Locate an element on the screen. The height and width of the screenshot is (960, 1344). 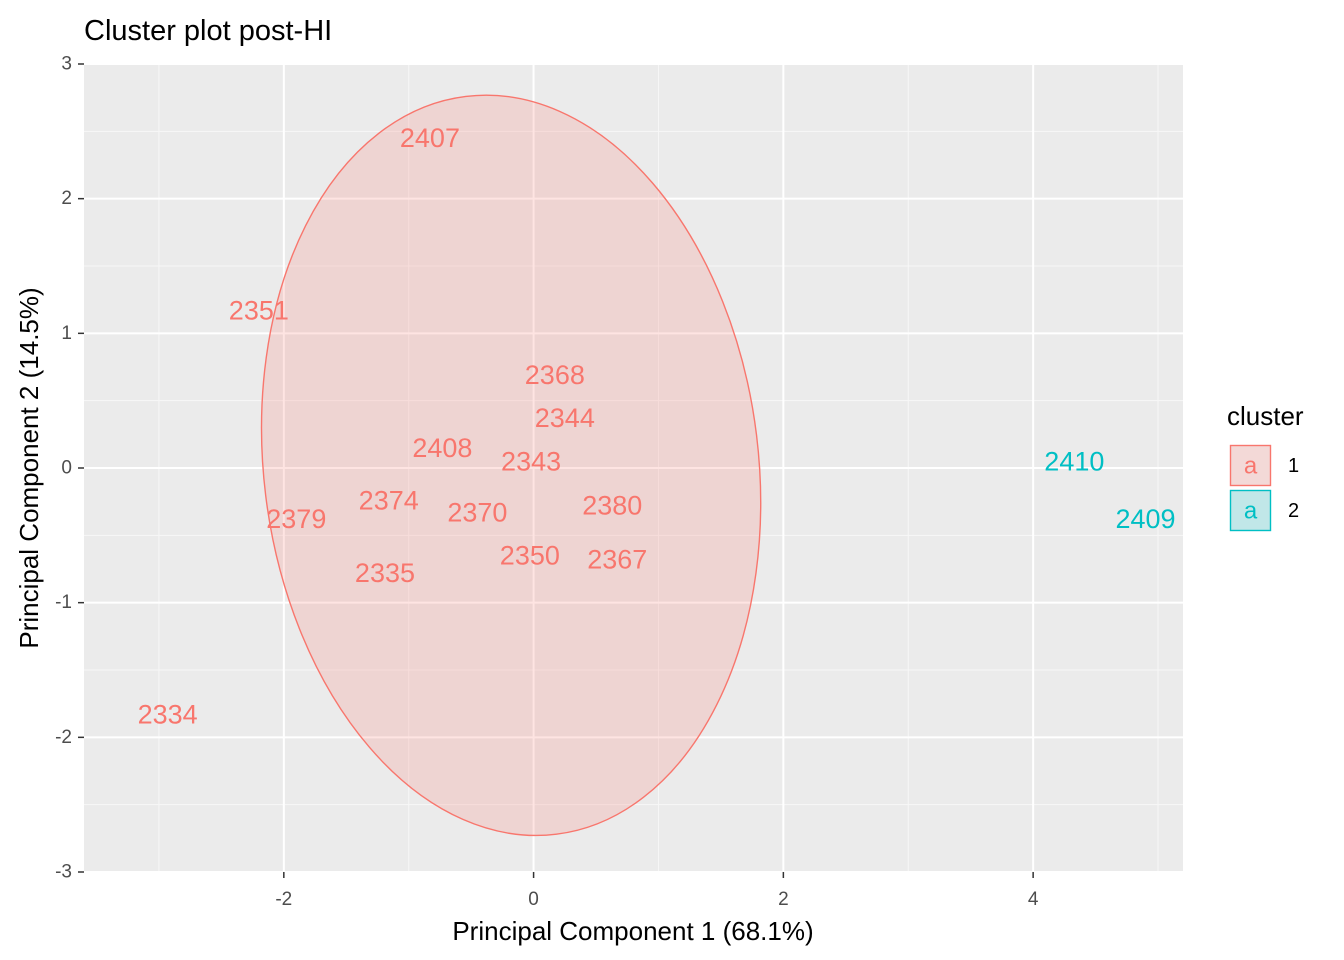
x-tick-label: 0 is located at coordinates (533, 899).